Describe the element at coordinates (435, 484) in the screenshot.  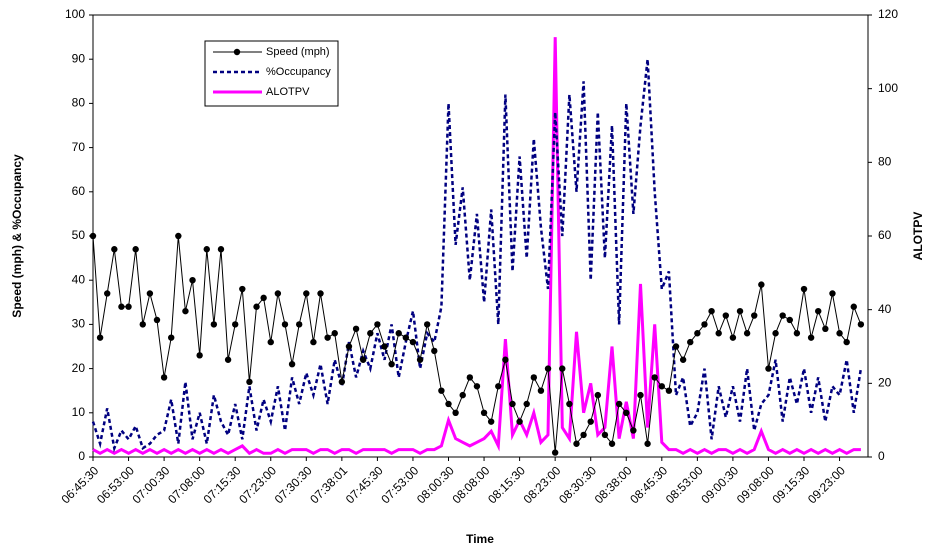
I see `x-tick-label: 08:00:30` at that location.